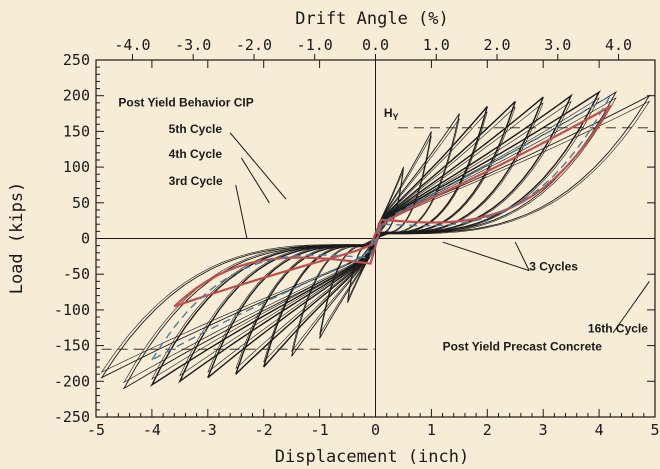 The height and width of the screenshot is (469, 660). I want to click on y-tick-label: 50, so click(81, 203).